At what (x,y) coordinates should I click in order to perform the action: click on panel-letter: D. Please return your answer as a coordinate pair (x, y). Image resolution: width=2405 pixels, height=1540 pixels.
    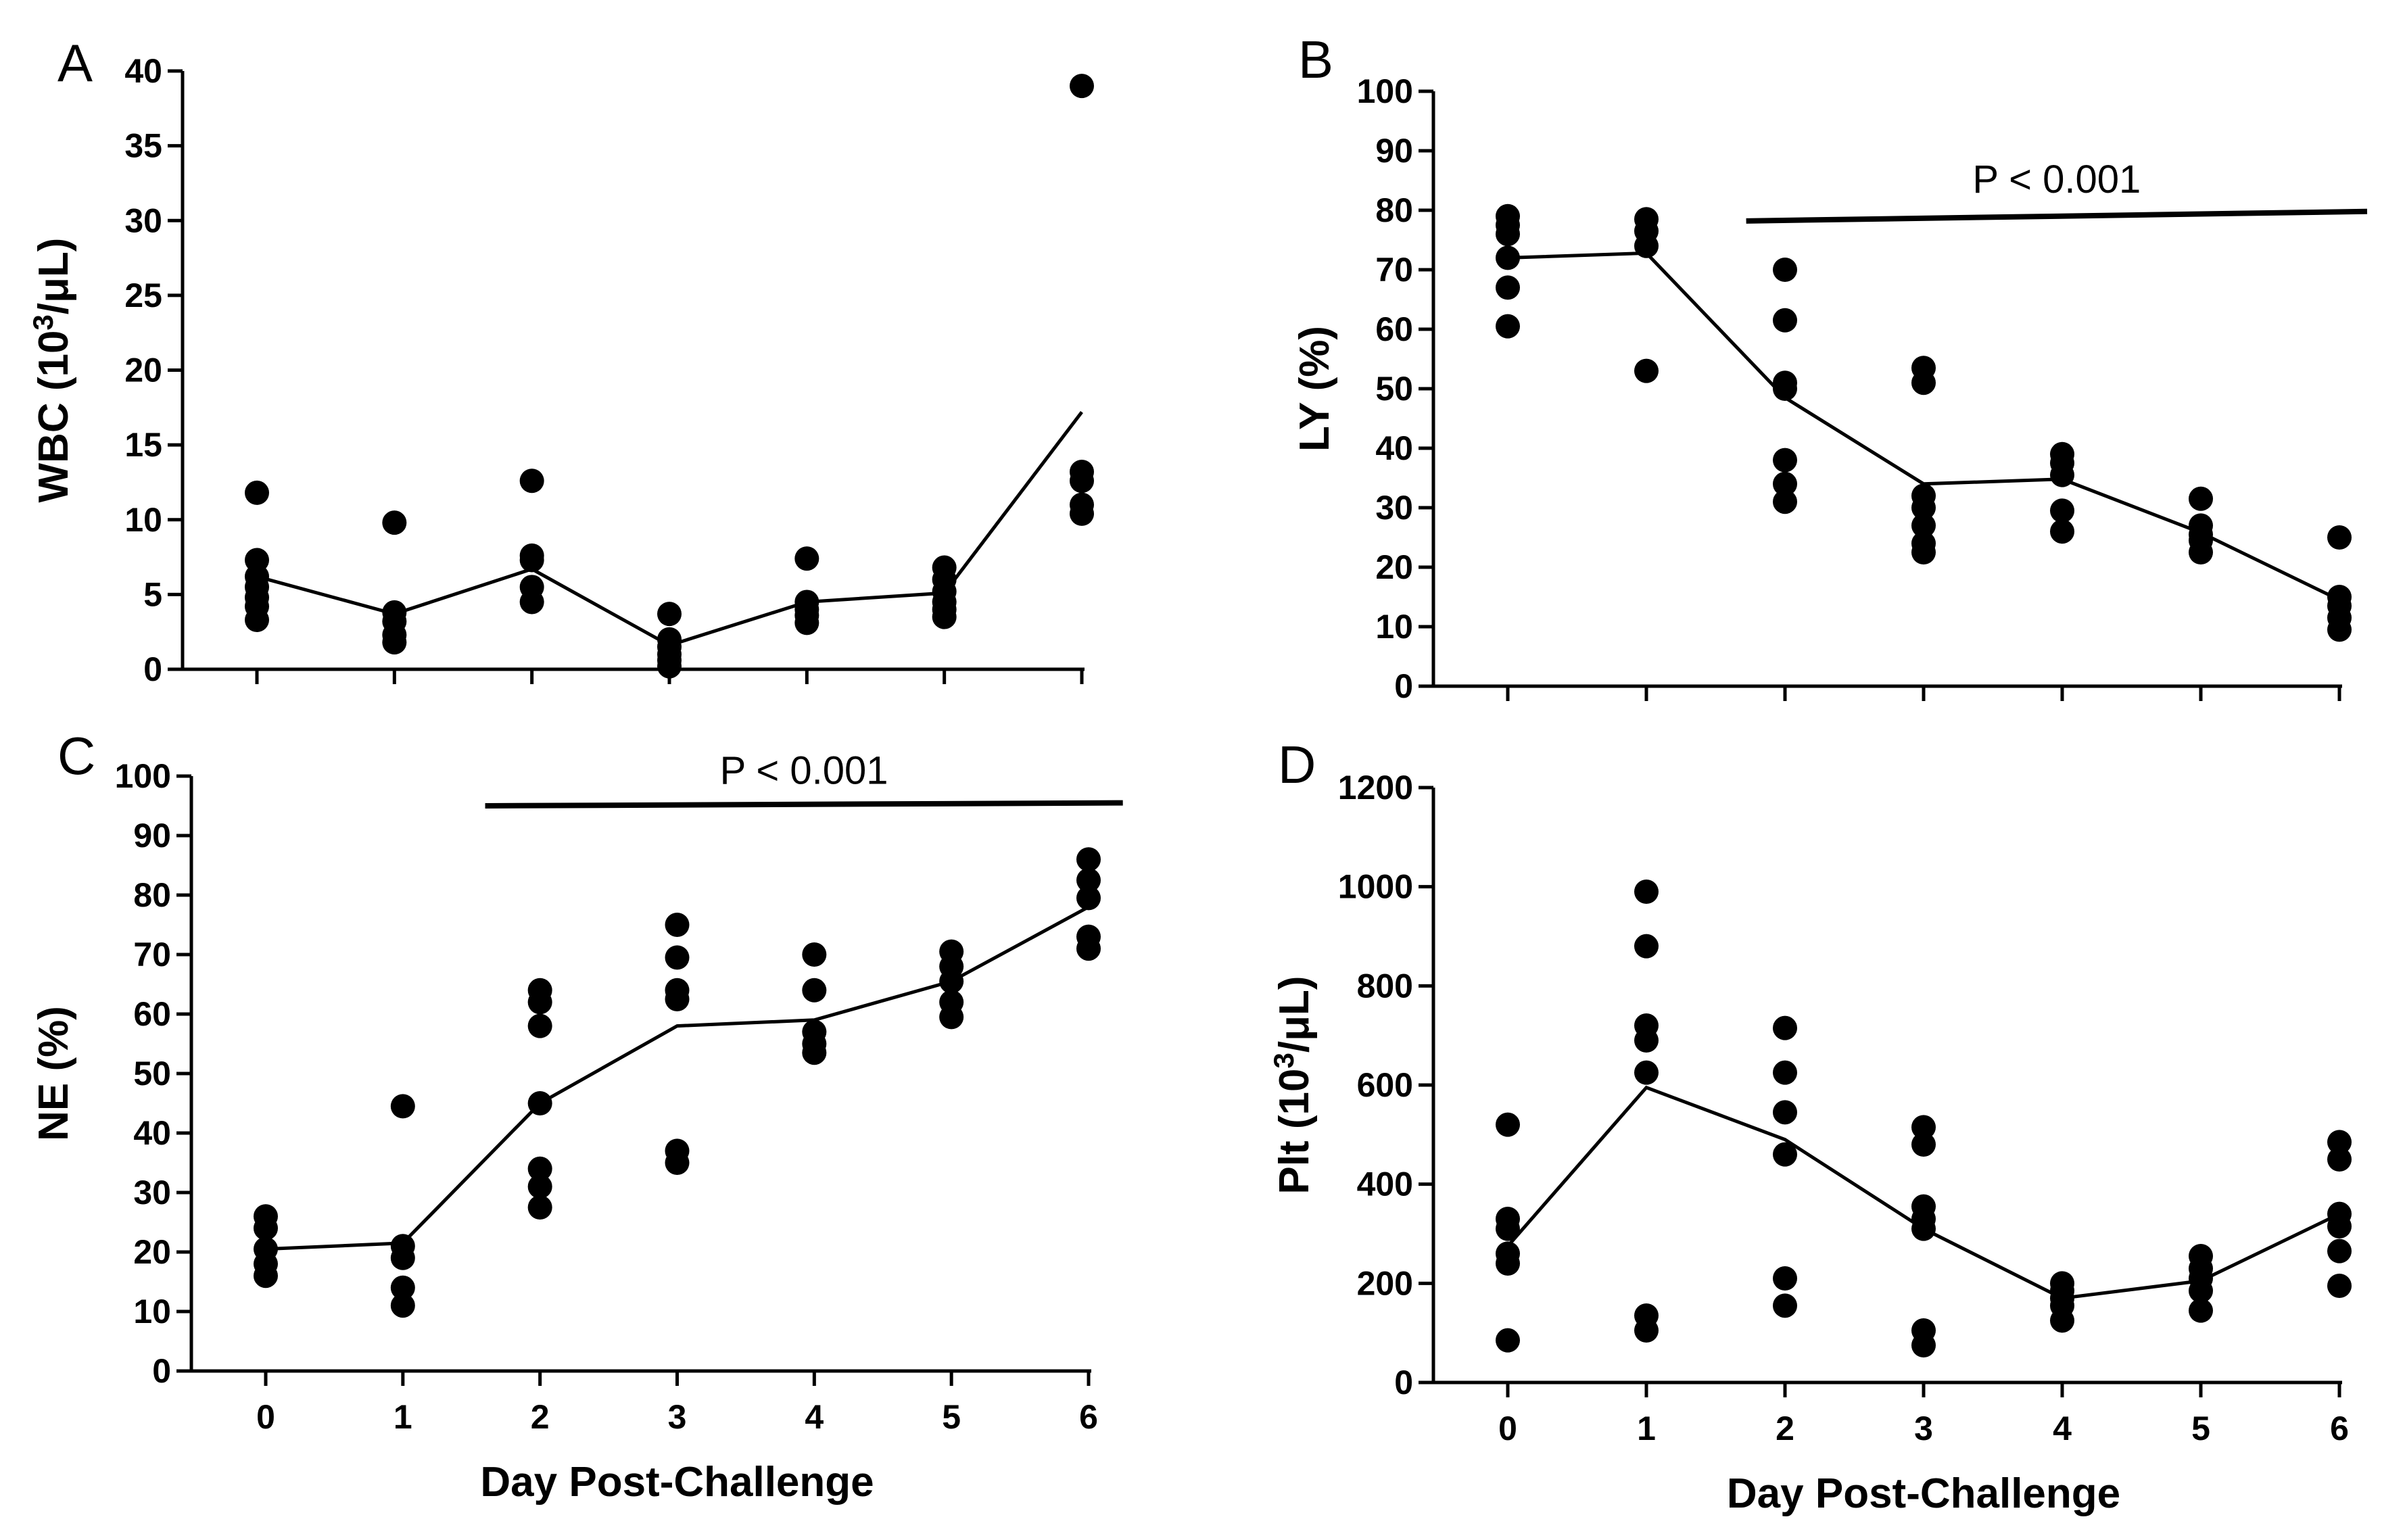
    Looking at the image, I should click on (1297, 764).